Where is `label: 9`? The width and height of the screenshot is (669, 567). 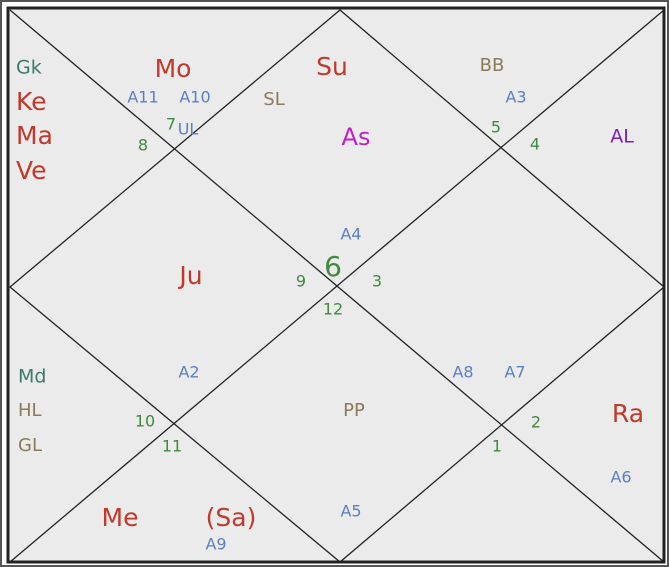 label: 9 is located at coordinates (301, 281).